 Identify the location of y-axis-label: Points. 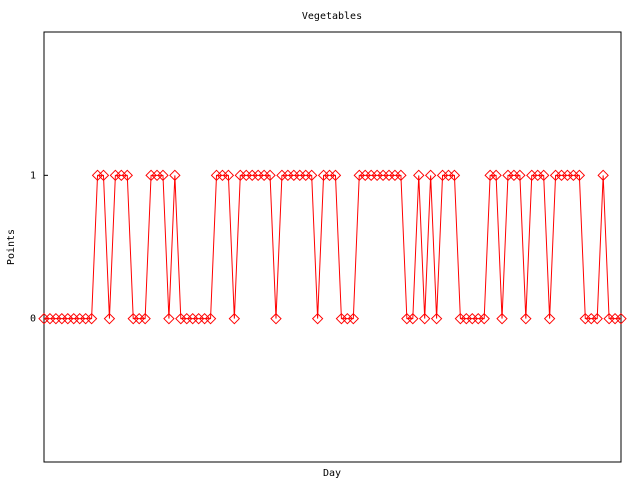
(11, 247).